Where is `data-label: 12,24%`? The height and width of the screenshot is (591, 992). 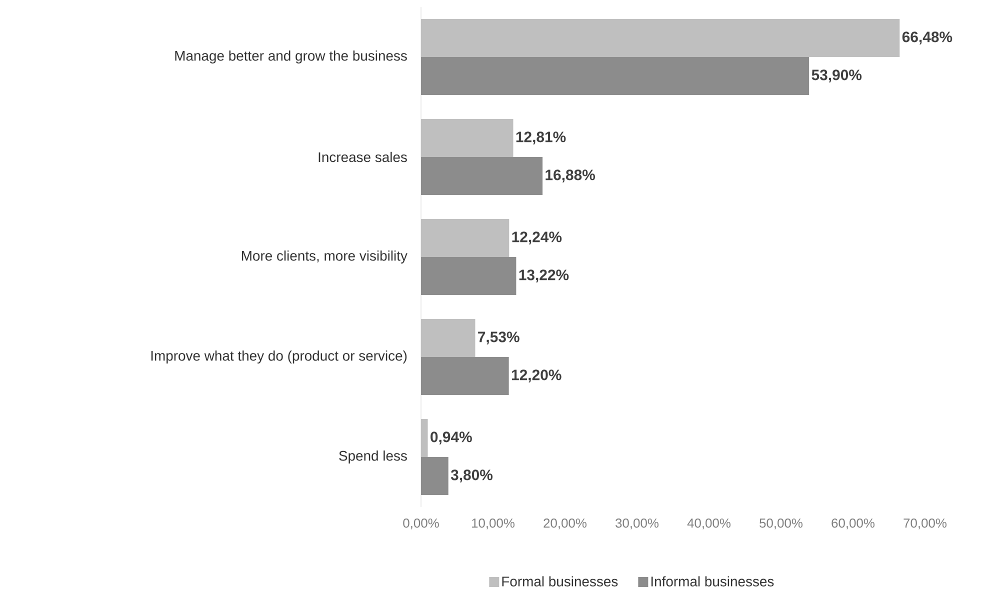
data-label: 12,24% is located at coordinates (537, 238).